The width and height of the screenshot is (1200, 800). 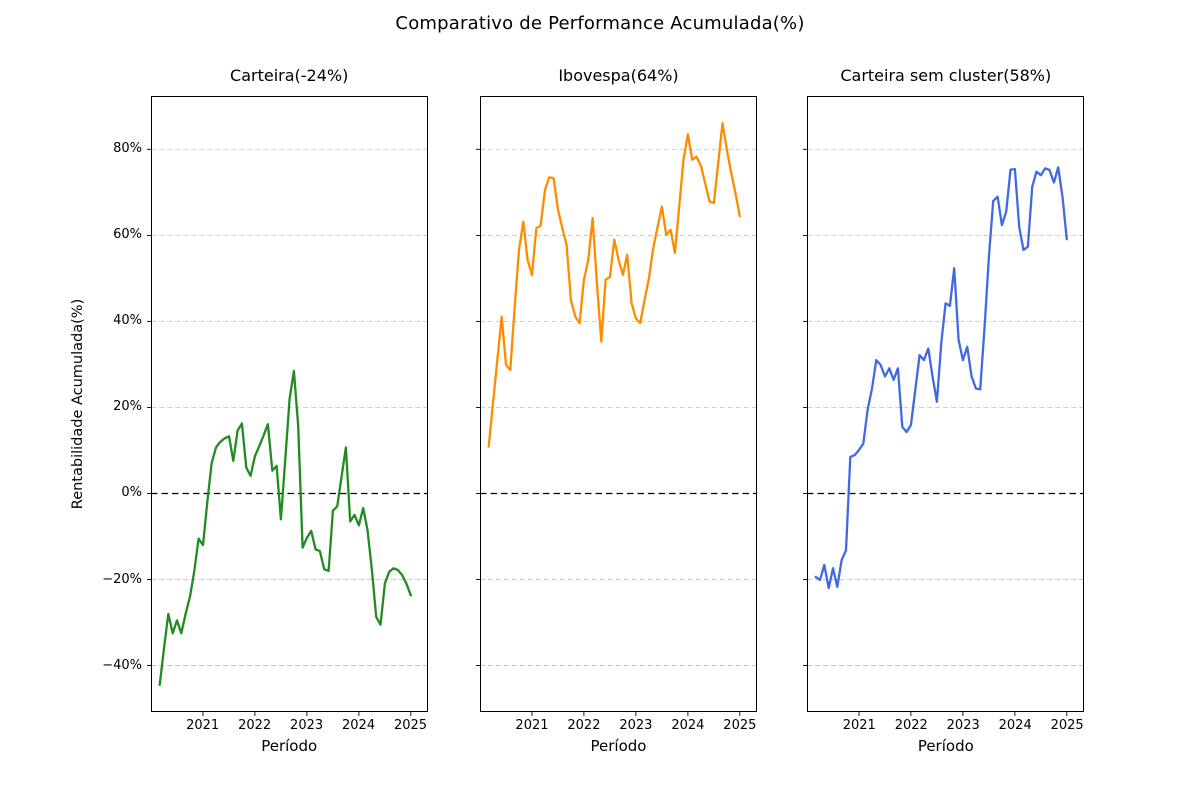 I want to click on y-tick-label: −40%, so click(x=122, y=665).